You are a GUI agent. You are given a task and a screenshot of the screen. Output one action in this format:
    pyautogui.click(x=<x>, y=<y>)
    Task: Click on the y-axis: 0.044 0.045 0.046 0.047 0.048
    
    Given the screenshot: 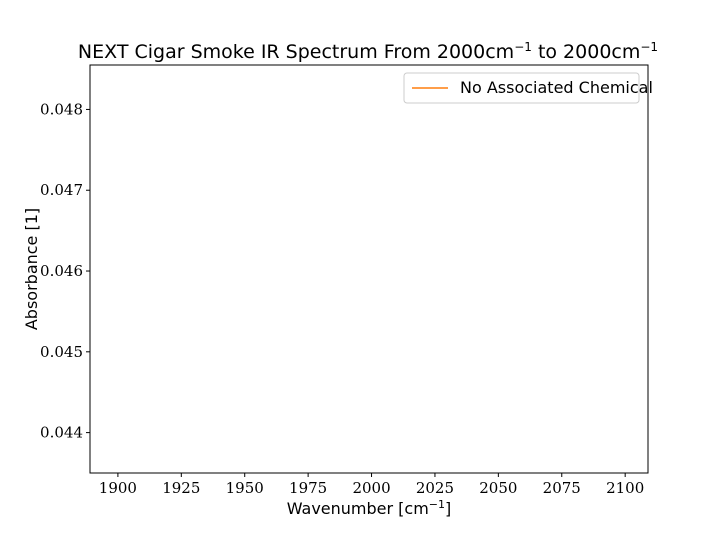 What is the action you would take?
    pyautogui.click(x=65, y=271)
    